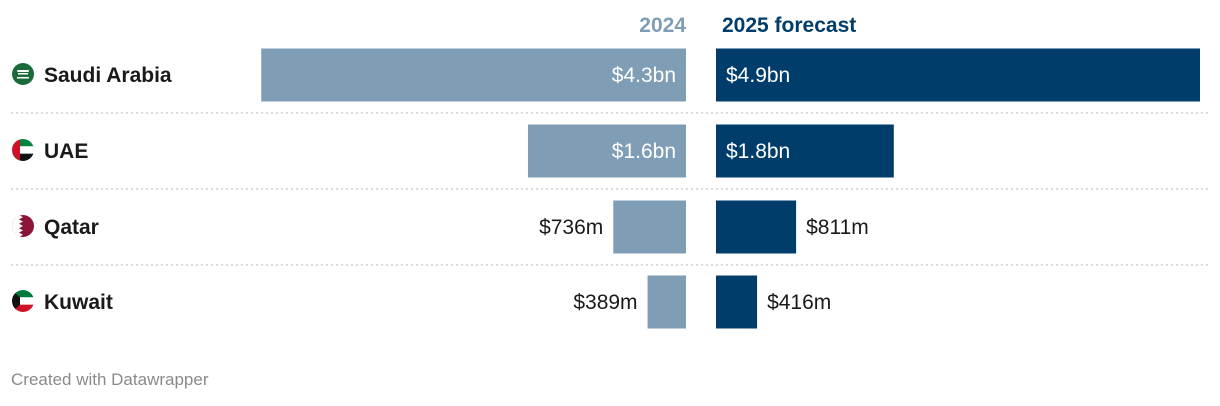 This screenshot has height=406, width=1220. What do you see at coordinates (440, 227) in the screenshot?
I see `chart-row: Qatar $736m $811m` at bounding box center [440, 227].